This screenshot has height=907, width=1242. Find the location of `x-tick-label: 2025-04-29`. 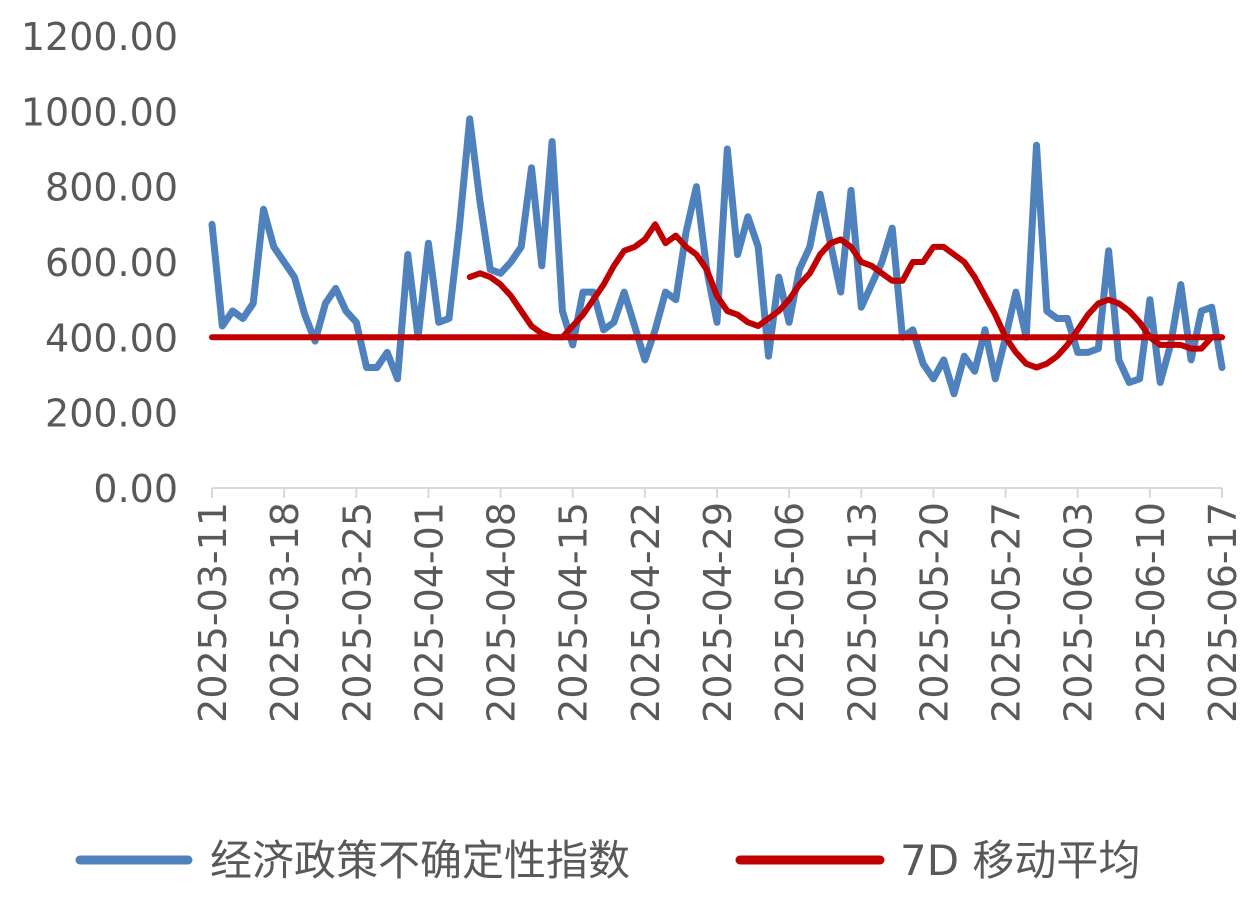

x-tick-label: 2025-04-29 is located at coordinates (718, 612).